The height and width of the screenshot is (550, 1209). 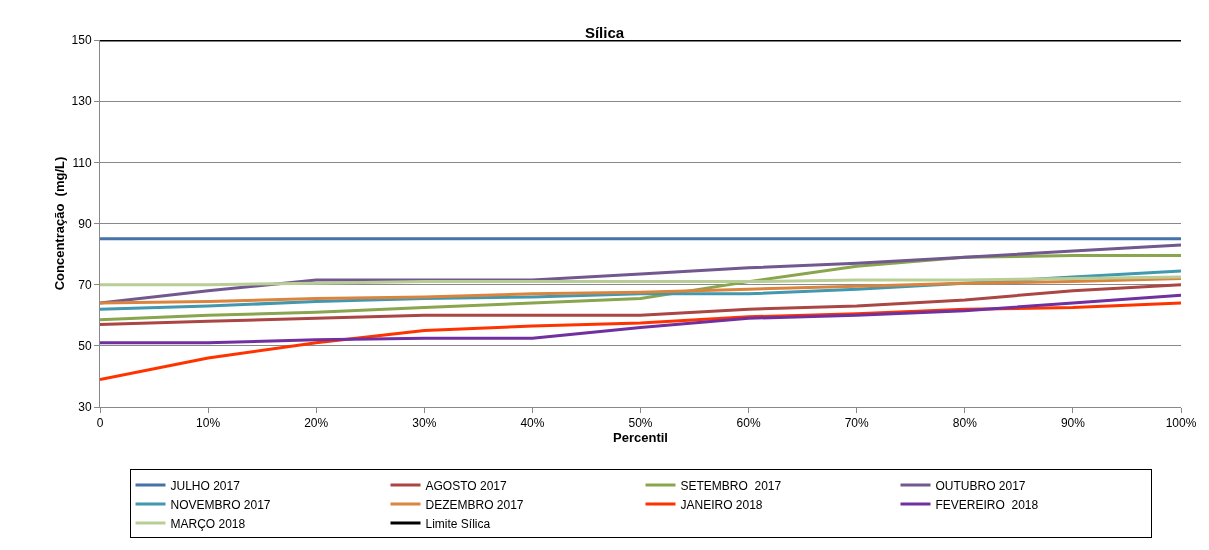 What do you see at coordinates (640, 423) in the screenshot?
I see `x-tick-label: 50%` at bounding box center [640, 423].